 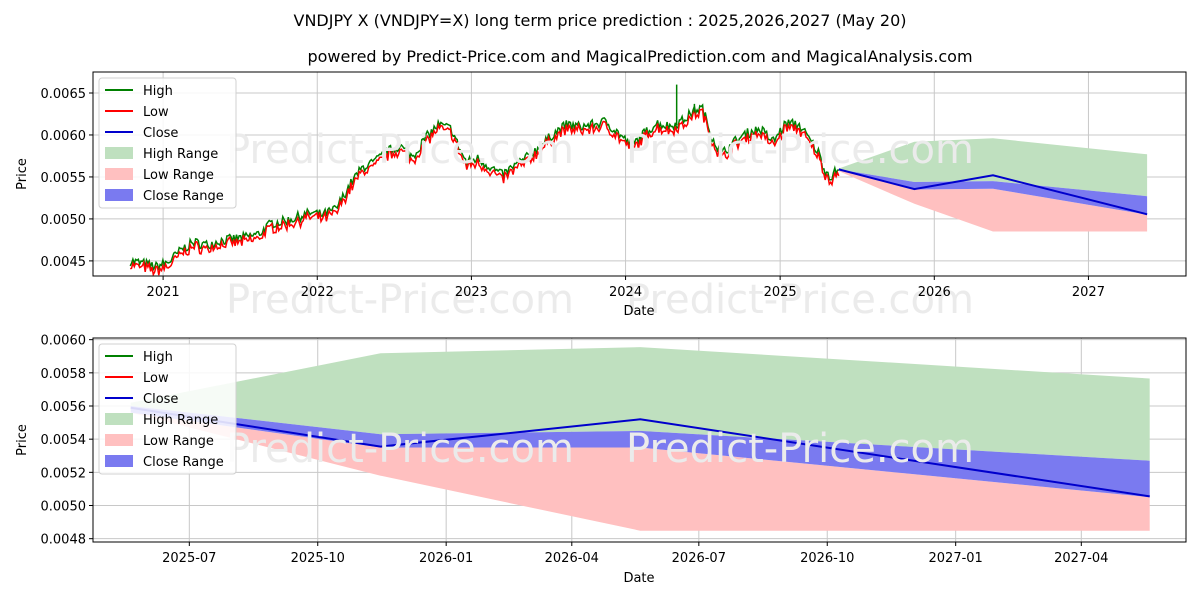 I want to click on x-tick-label: 2025, so click(x=780, y=292).